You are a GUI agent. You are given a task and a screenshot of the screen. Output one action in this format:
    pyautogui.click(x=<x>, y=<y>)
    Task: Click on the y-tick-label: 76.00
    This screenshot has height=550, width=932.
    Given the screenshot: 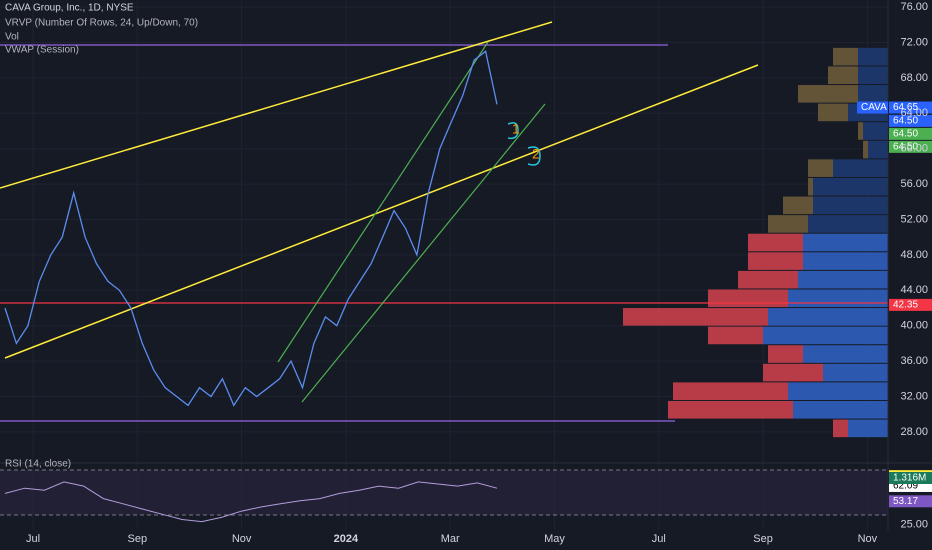 What is the action you would take?
    pyautogui.click(x=914, y=7)
    